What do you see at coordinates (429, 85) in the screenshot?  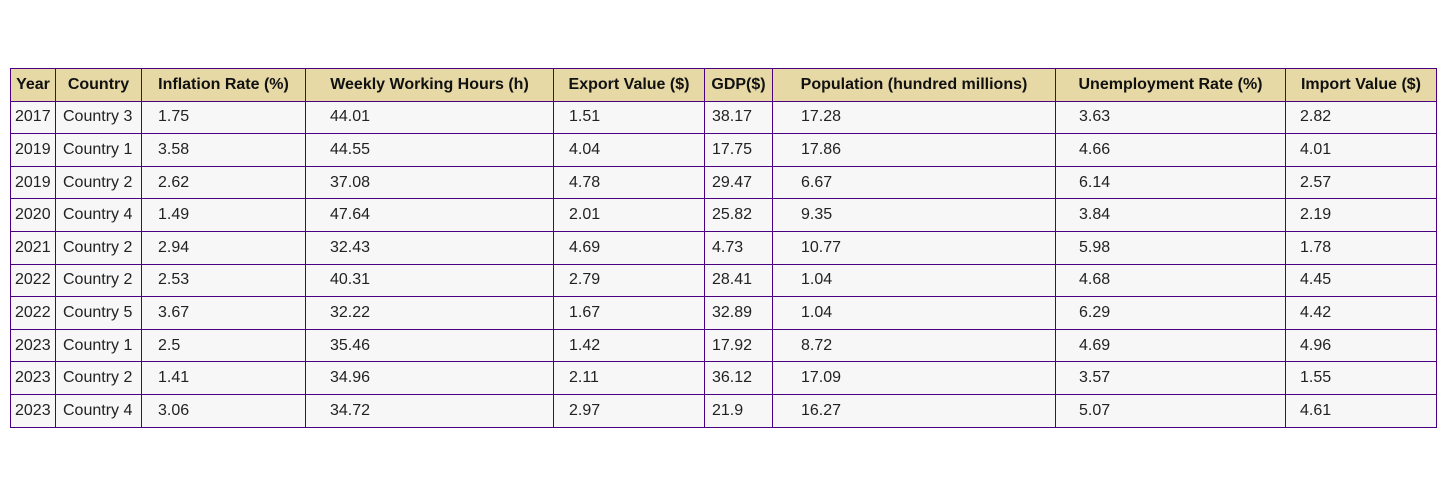 I see `header-weekly-working-hours: Weekly Working Hours (h)` at bounding box center [429, 85].